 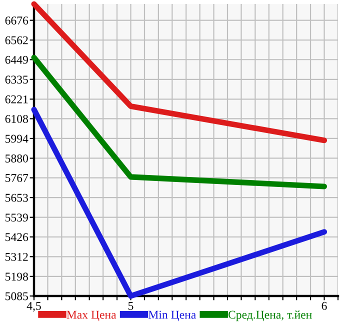 What do you see at coordinates (16, 40) in the screenshot?
I see `y-tick-label: 6562` at bounding box center [16, 40].